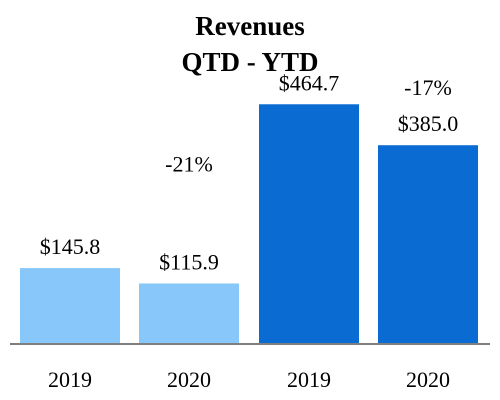  What do you see at coordinates (189, 379) in the screenshot?
I see `x-tick-label-1: 2020` at bounding box center [189, 379].